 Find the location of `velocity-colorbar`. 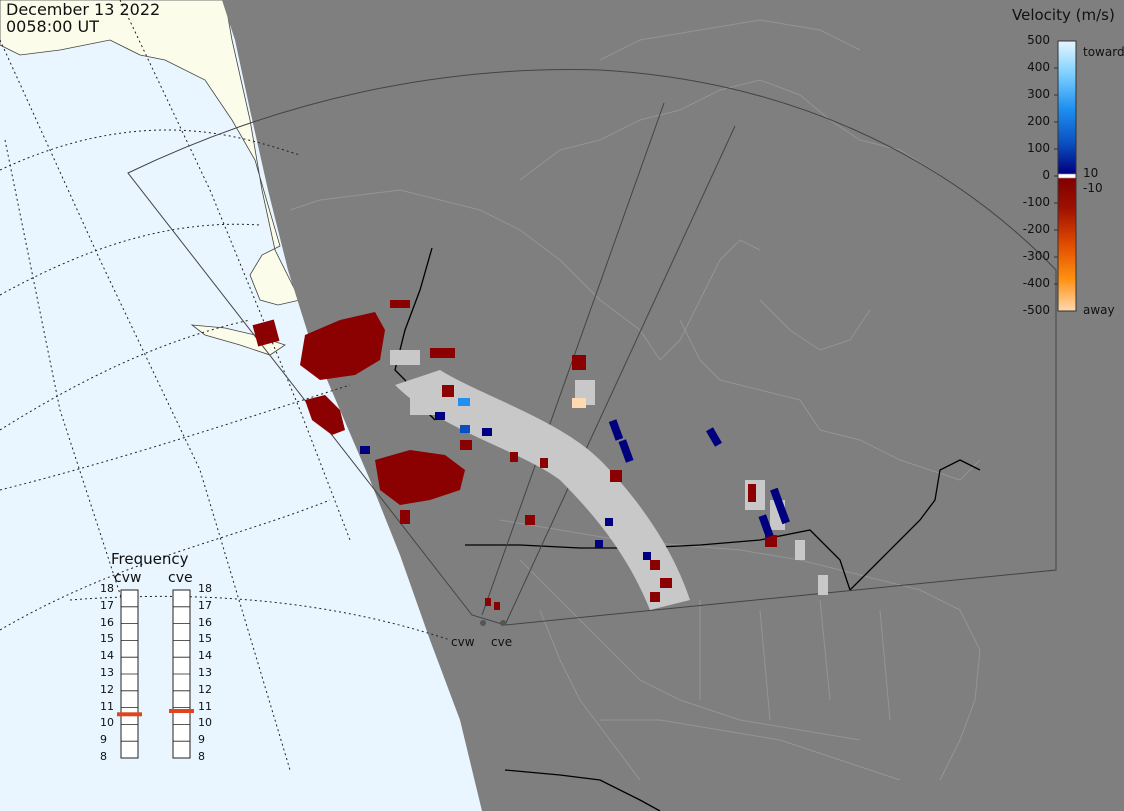

velocity-colorbar is located at coordinates (1067, 176).